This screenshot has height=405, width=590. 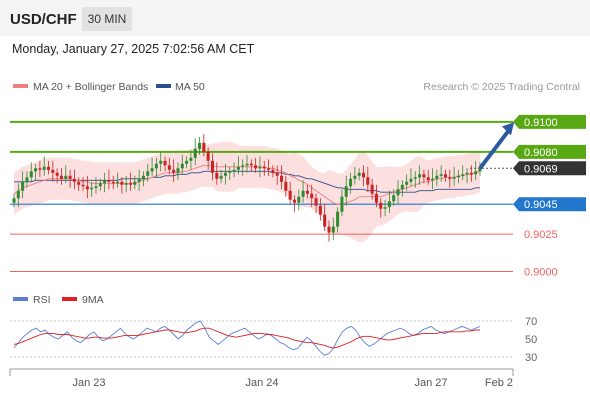 I want to click on level-label-resistance: 0.9080, so click(x=541, y=153).